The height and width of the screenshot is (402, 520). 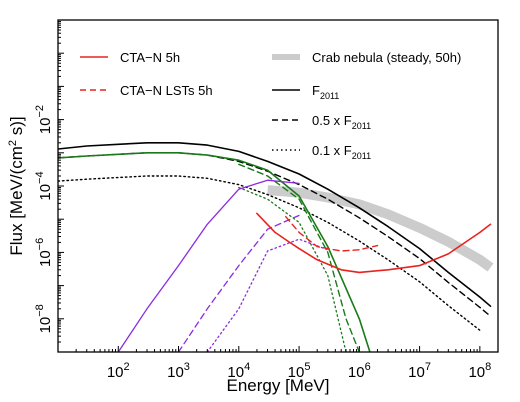 What do you see at coordinates (178, 371) in the screenshot?
I see `x-tick-label: 10³` at bounding box center [178, 371].